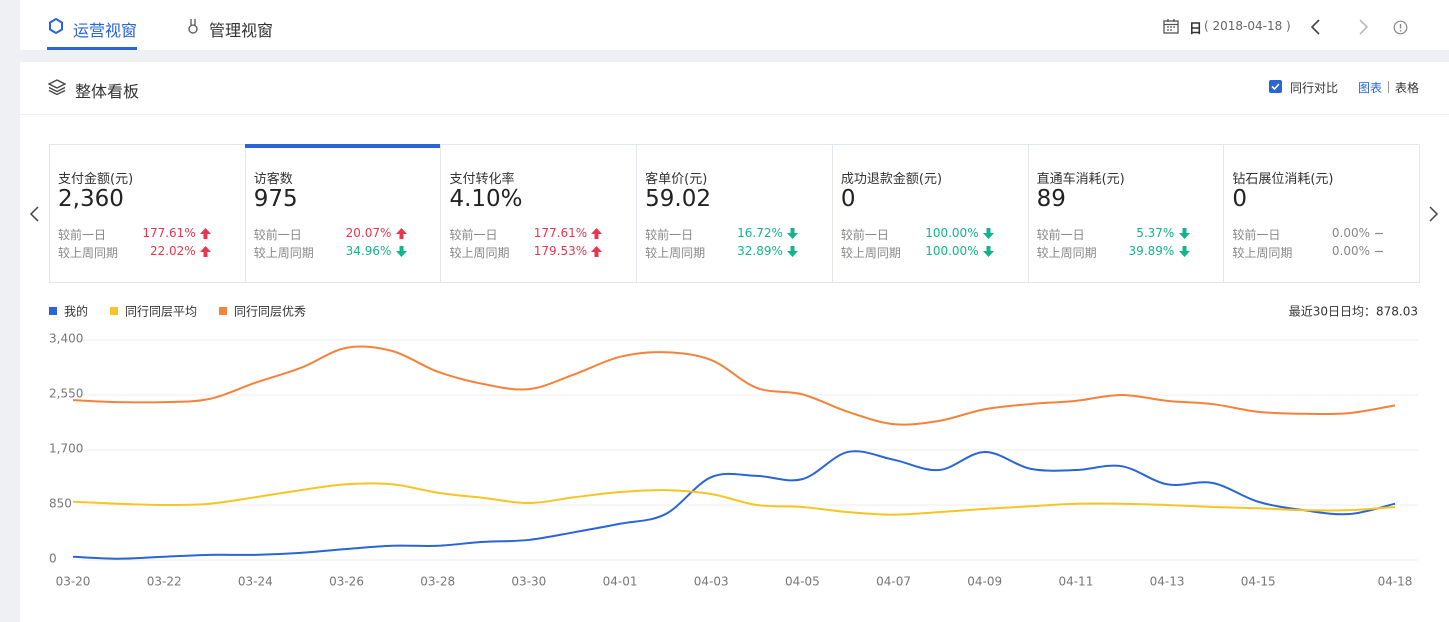 This screenshot has height=622, width=1449. What do you see at coordinates (929, 213) in the screenshot?
I see `metric-card: 成功退款金额(元) 0 较前一日 100.00% 较上周同期 100.00%` at bounding box center [929, 213].